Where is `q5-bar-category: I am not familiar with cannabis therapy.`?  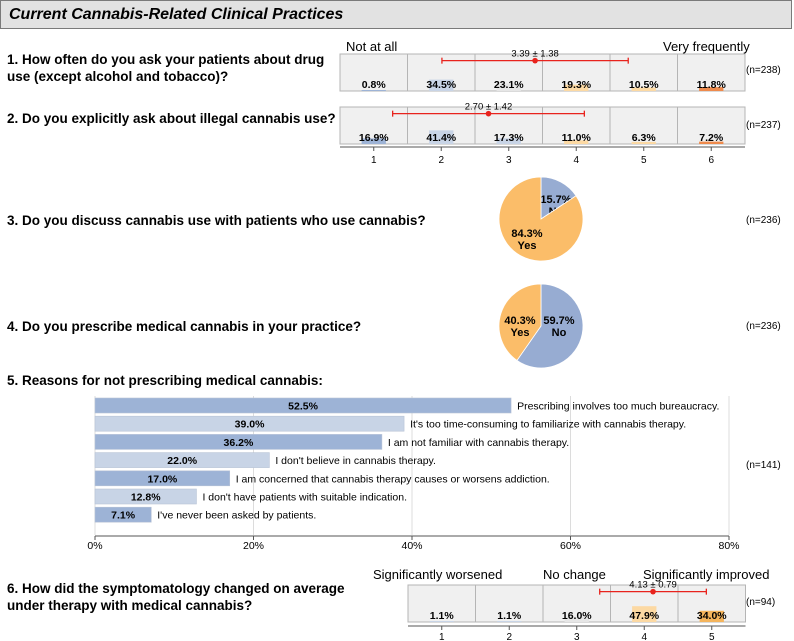 q5-bar-category: I am not familiar with cannabis therapy. is located at coordinates (478, 443).